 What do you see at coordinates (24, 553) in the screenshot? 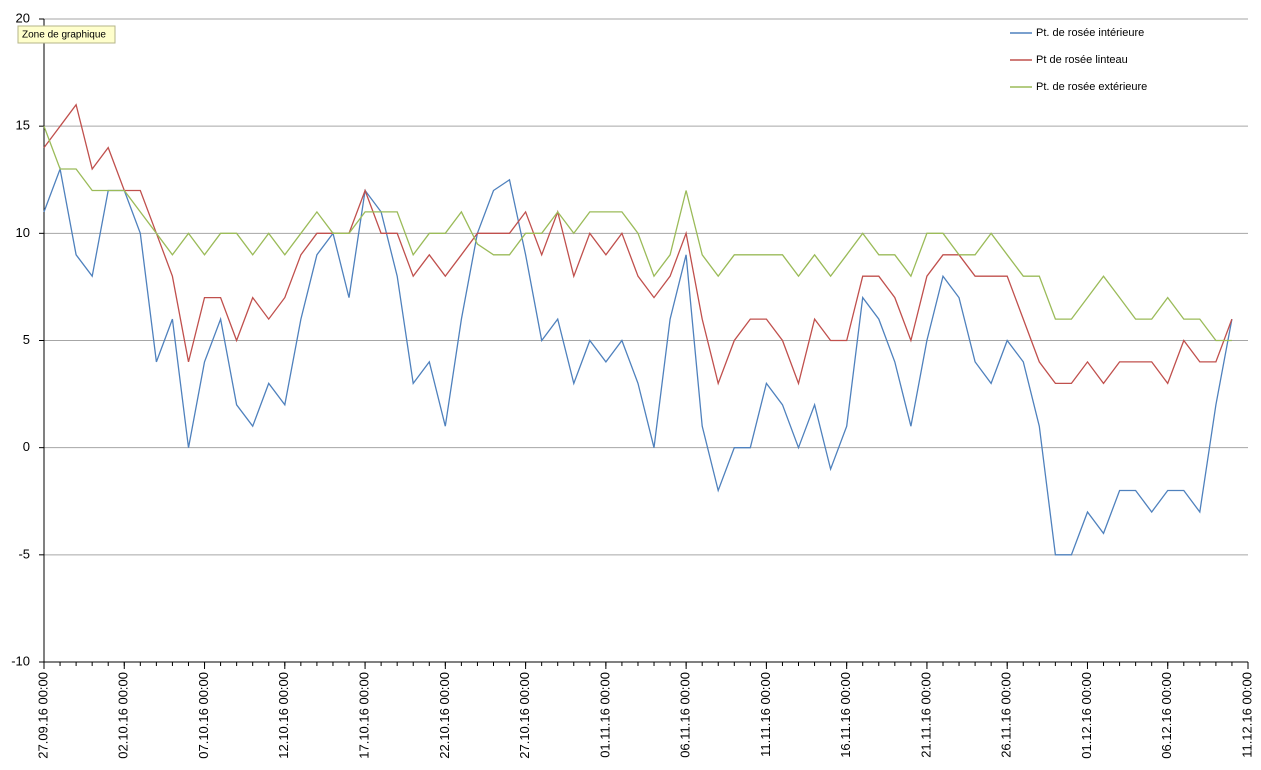
I see `y-tick-label: -5` at bounding box center [24, 553].